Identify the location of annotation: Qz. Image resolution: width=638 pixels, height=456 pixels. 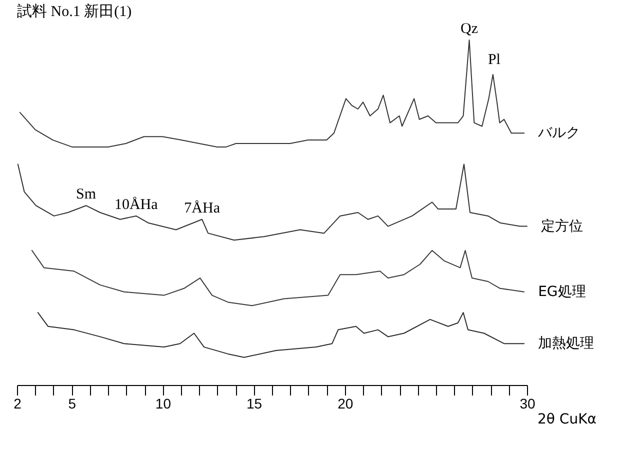
(469, 29).